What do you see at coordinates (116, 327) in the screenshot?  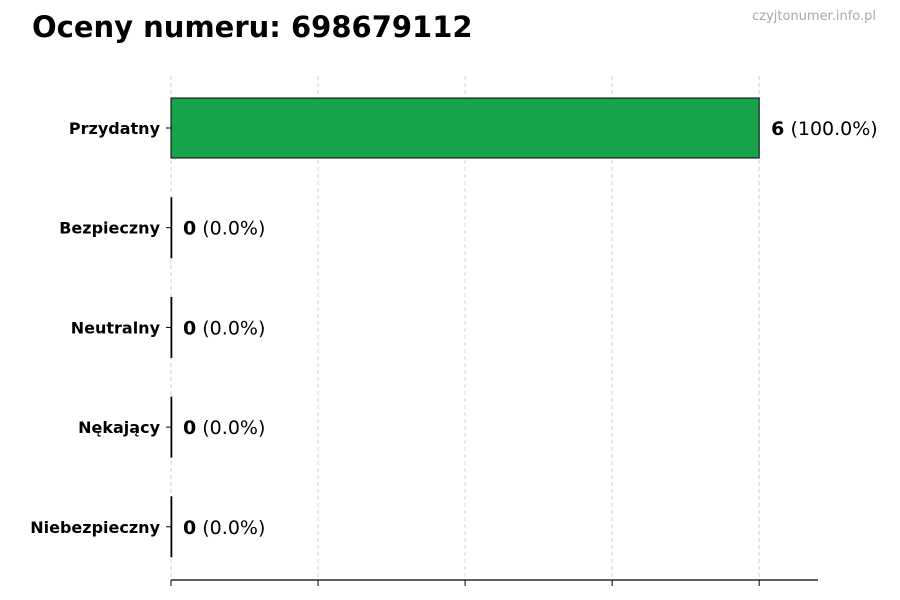 I see `category-label: Neutralny` at bounding box center [116, 327].